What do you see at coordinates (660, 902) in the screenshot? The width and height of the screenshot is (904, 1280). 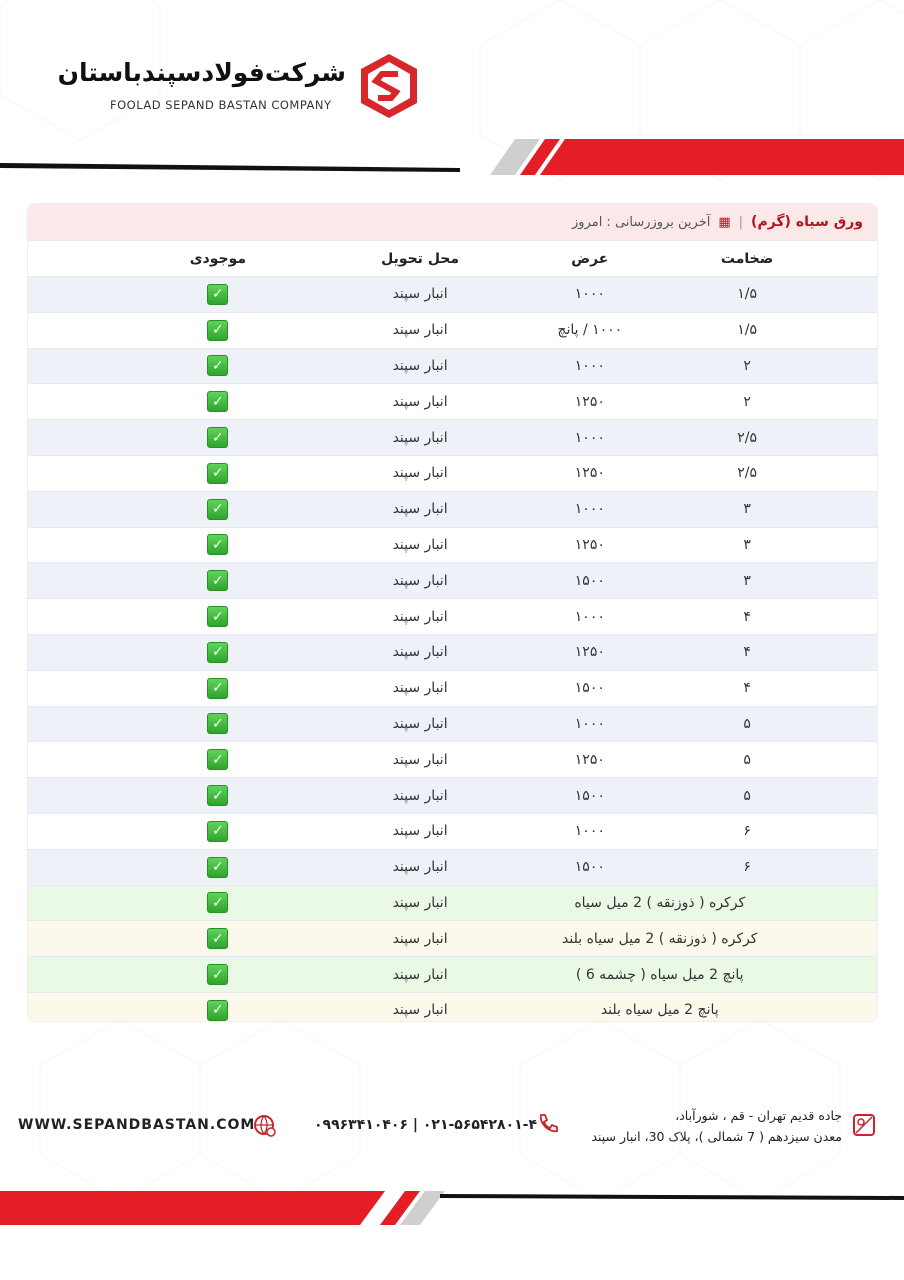 I see `product-cell: کرکره ( ذوزنقه ) 2 میل سیاه` at bounding box center [660, 902].